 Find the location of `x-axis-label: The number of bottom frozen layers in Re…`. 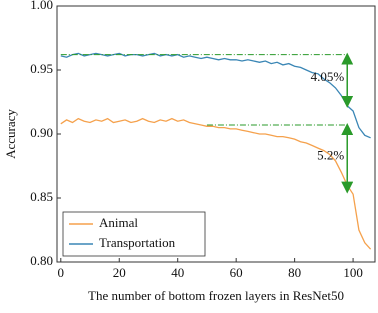

x-axis-label: The number of bottom frozen layers in Re… is located at coordinates (216, 295).